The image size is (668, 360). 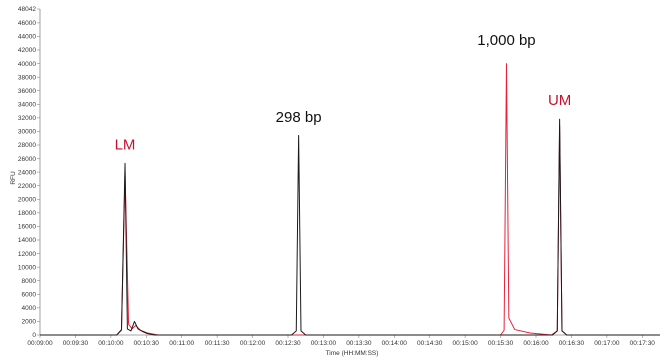 I want to click on peak-label: LM, so click(x=125, y=145).